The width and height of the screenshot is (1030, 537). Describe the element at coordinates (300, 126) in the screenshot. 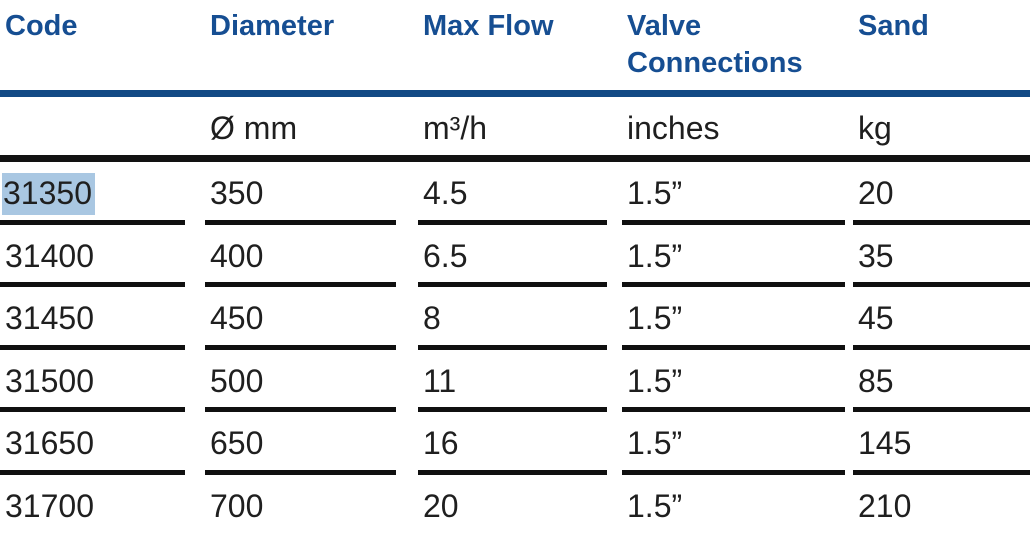

I see `unit-diameter: Ø mm` at that location.